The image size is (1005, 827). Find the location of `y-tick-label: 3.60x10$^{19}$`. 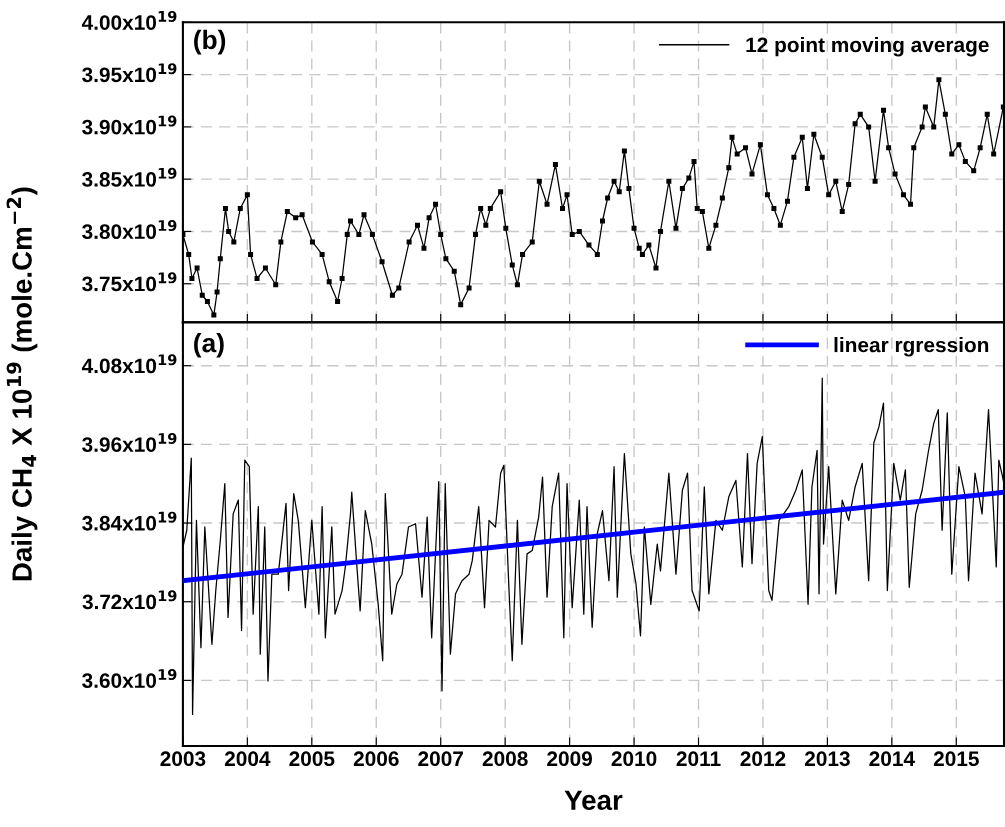

y-tick-label: 3.60x10$^{19}$ is located at coordinates (129, 678).